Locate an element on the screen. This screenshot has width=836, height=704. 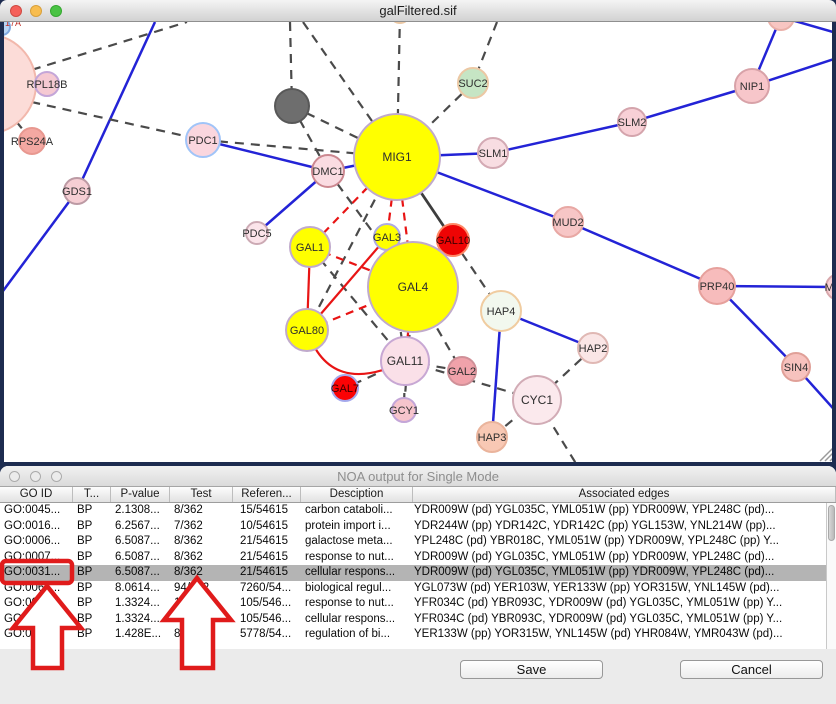
node-HAP3 is located at coordinates (492, 437).